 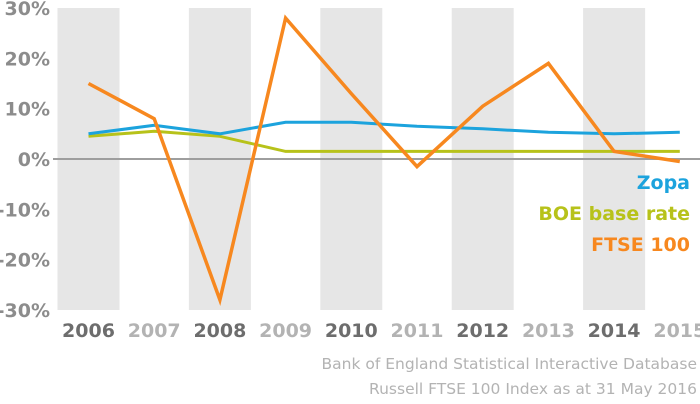 I want to click on series-line-boe-base-rate, so click(x=384, y=141).